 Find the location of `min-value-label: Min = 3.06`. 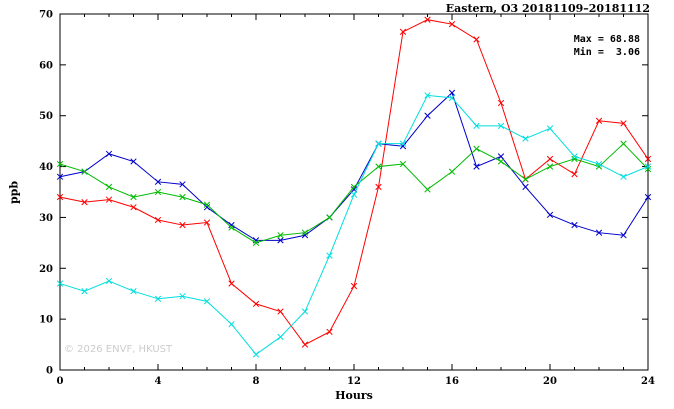

min-value-label: Min = 3.06 is located at coordinates (606, 52).